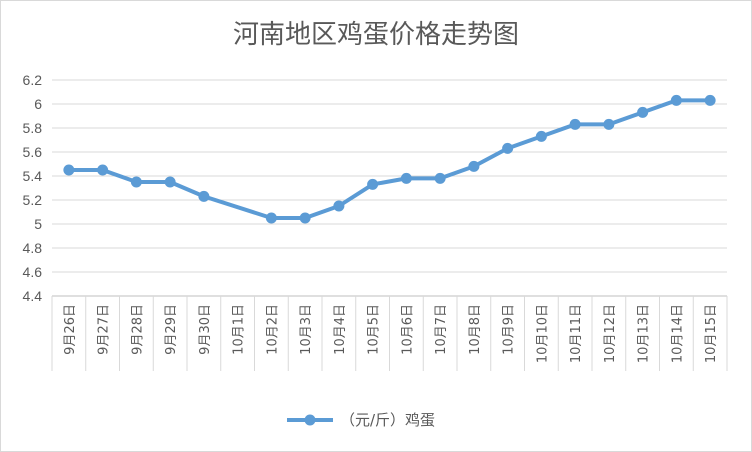 This screenshot has width=752, height=452. I want to click on legend-label: （元/斤）鸡蛋, so click(387, 420).